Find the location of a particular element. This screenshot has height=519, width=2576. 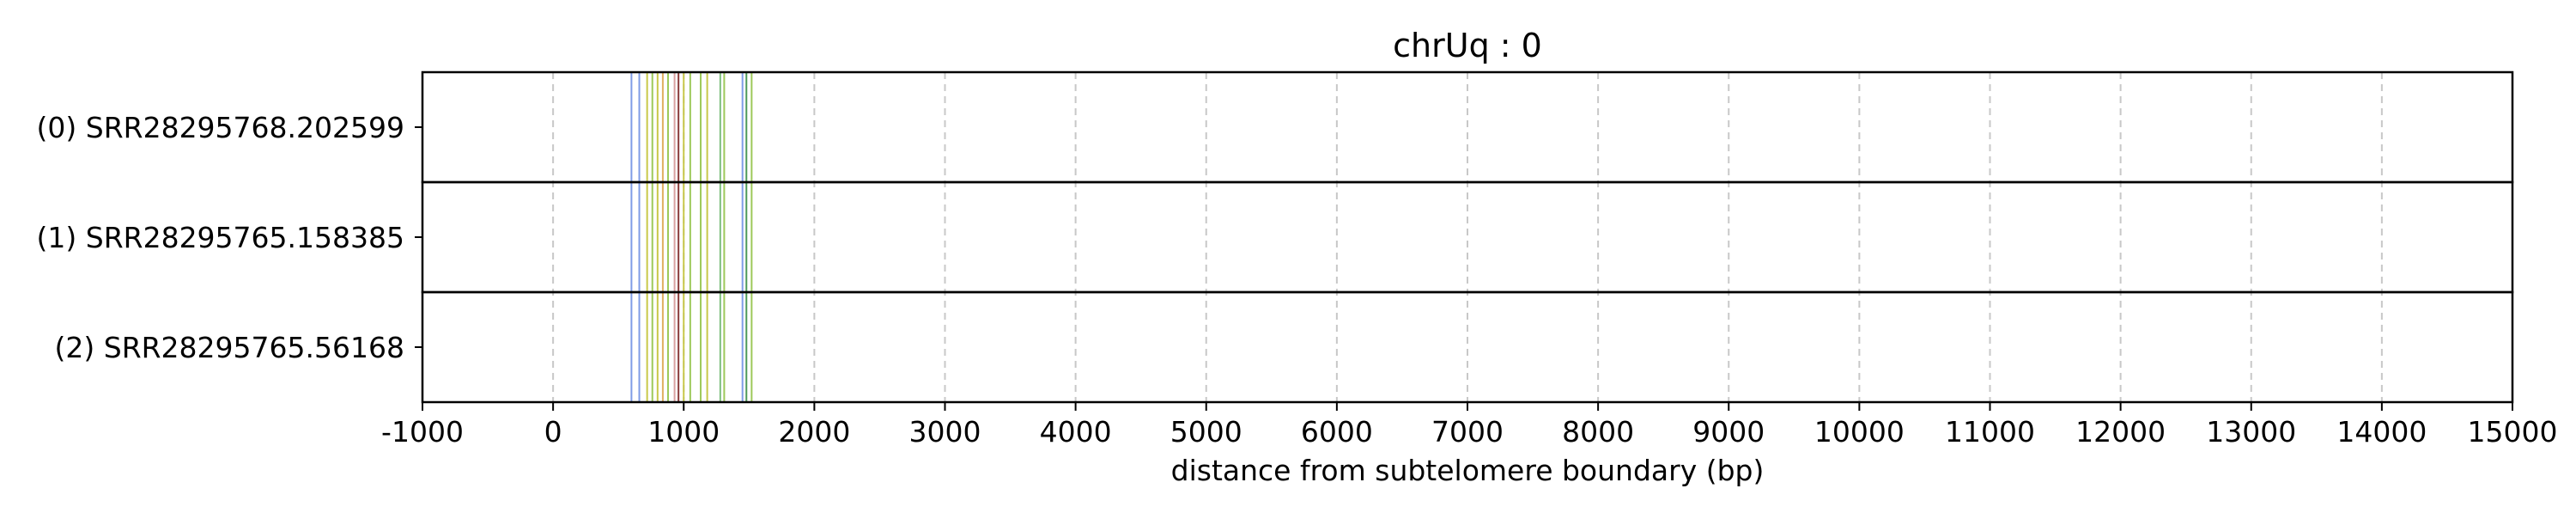

x-axis-label: distance from subtelomere boundary (bp) is located at coordinates (1468, 470).